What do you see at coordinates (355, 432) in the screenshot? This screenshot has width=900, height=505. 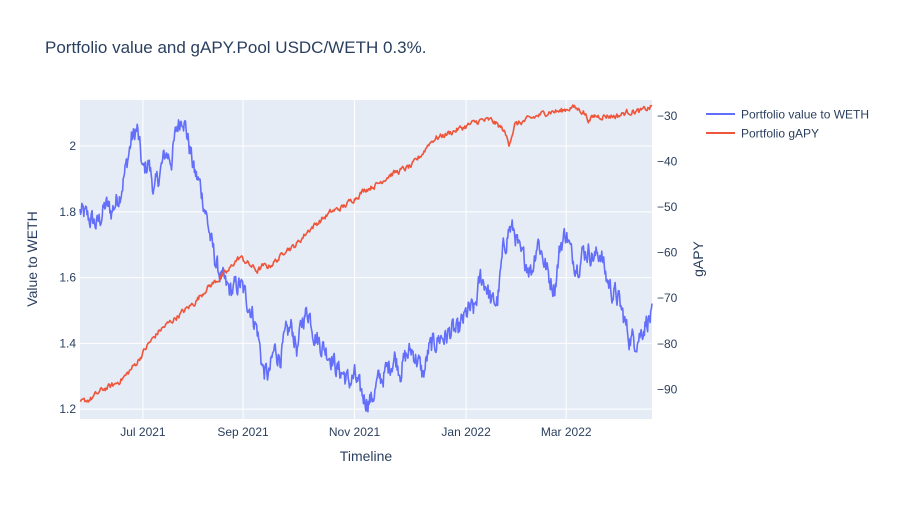 I see `x-tick-label: Nov 2021` at bounding box center [355, 432].